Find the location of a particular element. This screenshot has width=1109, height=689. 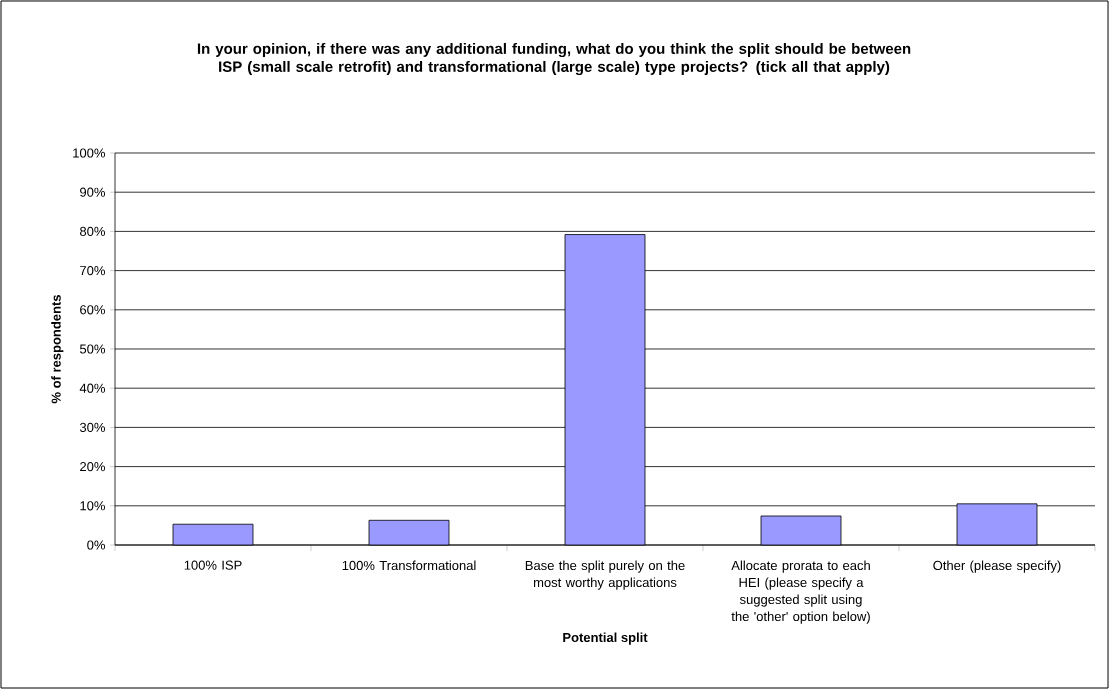

y-tick-label: 20% is located at coordinates (92, 467).